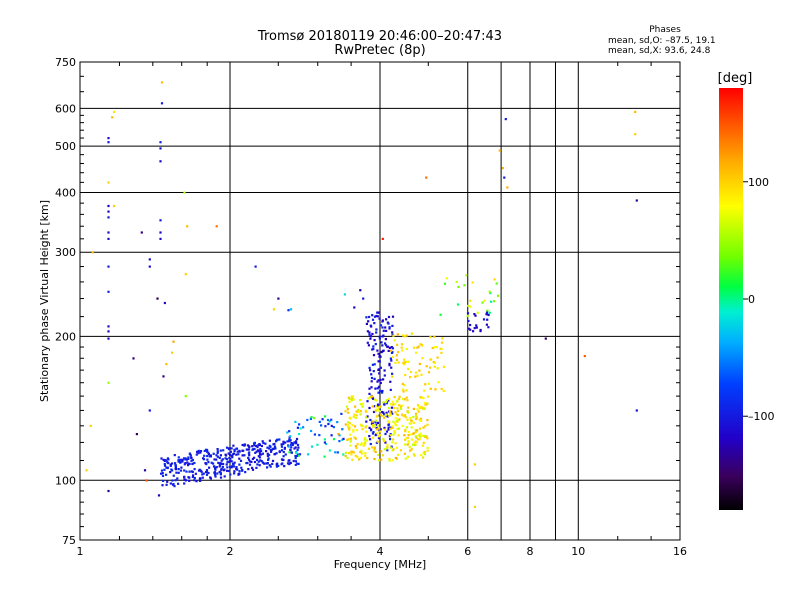  I want to click on colorbar-tick-label: 100, so click(758, 182).